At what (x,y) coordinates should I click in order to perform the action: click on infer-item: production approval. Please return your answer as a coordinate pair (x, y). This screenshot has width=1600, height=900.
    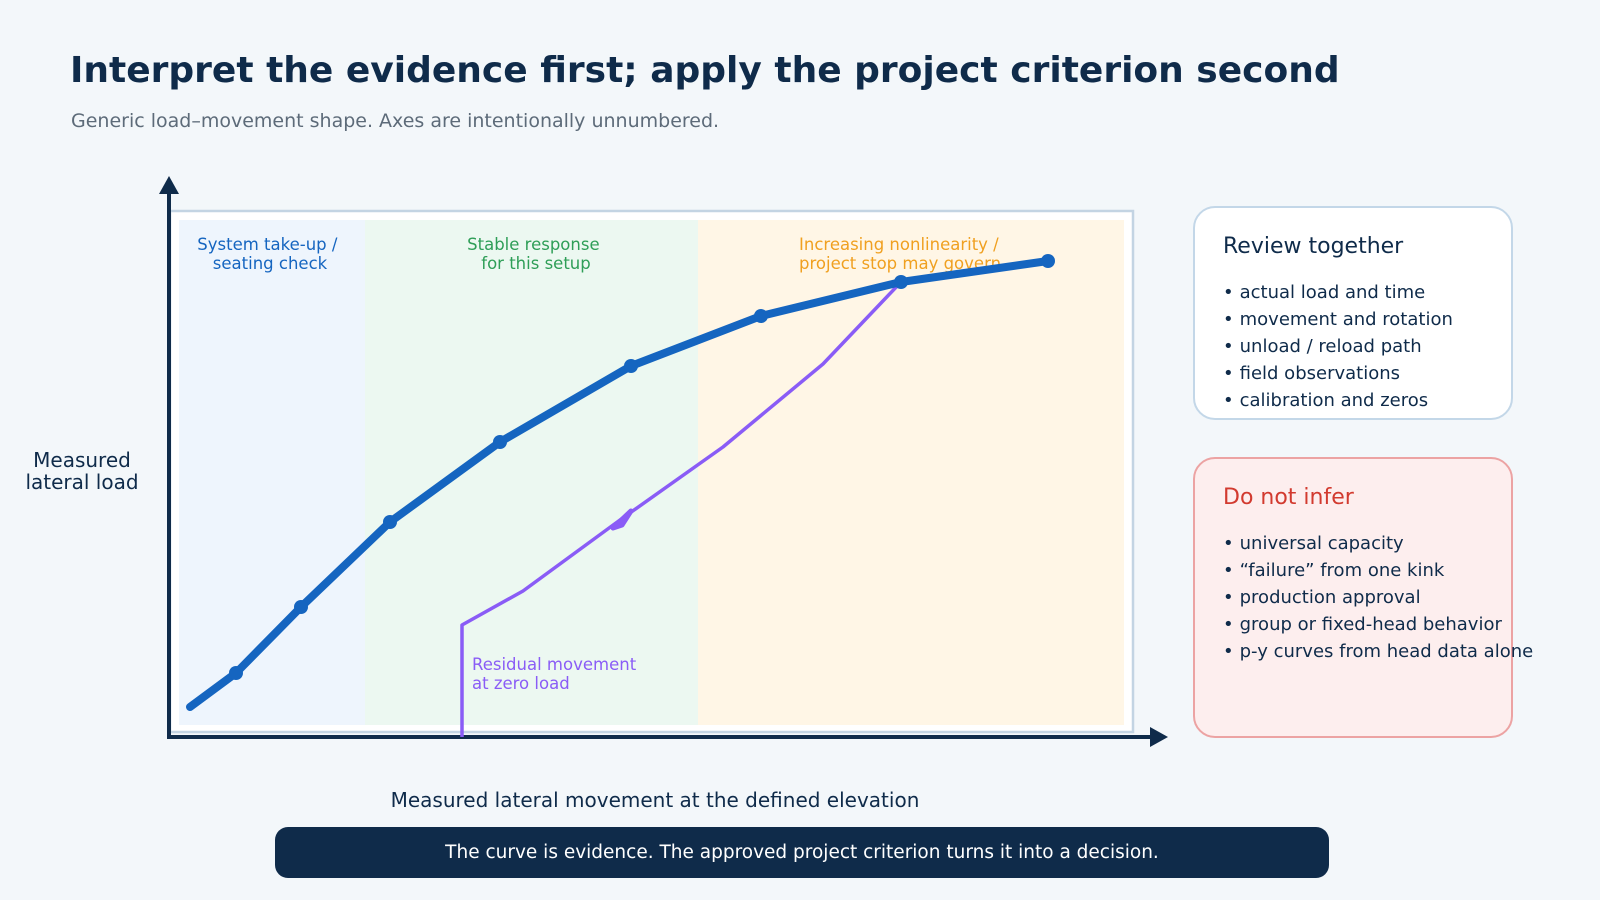
    Looking at the image, I should click on (1367, 597).